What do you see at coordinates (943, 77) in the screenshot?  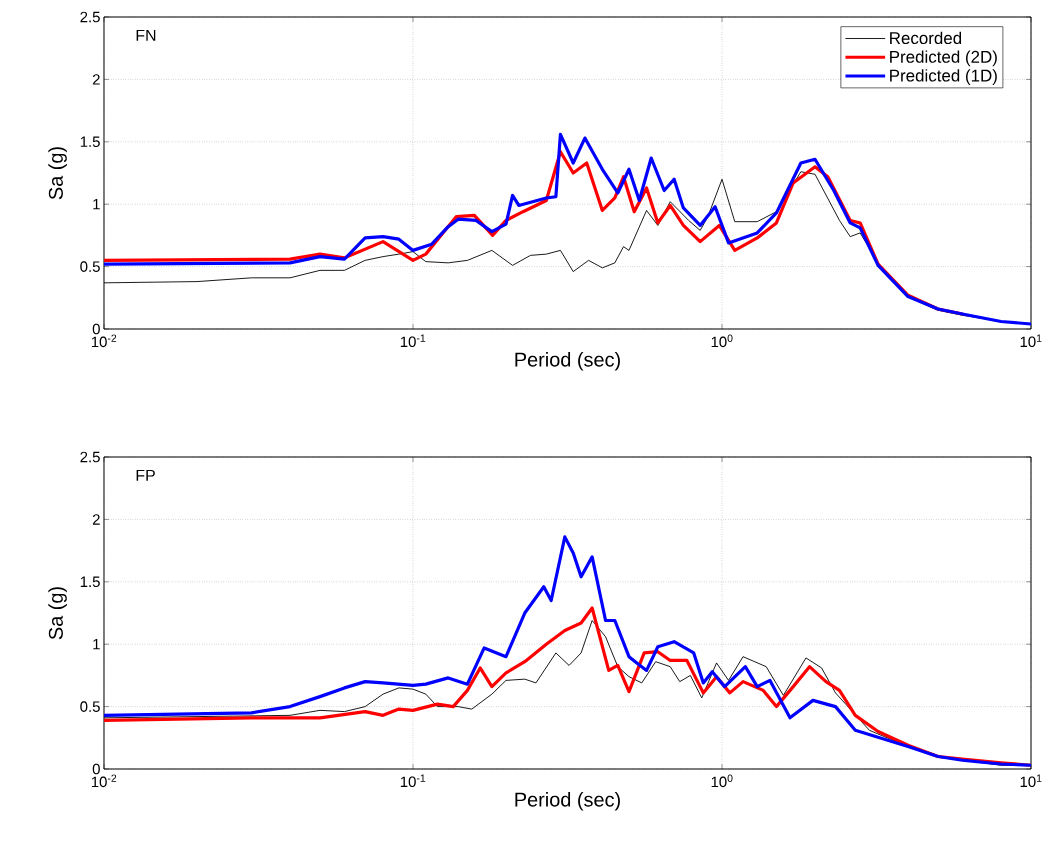 I see `legend-label: Predicted (1D)` at bounding box center [943, 77].